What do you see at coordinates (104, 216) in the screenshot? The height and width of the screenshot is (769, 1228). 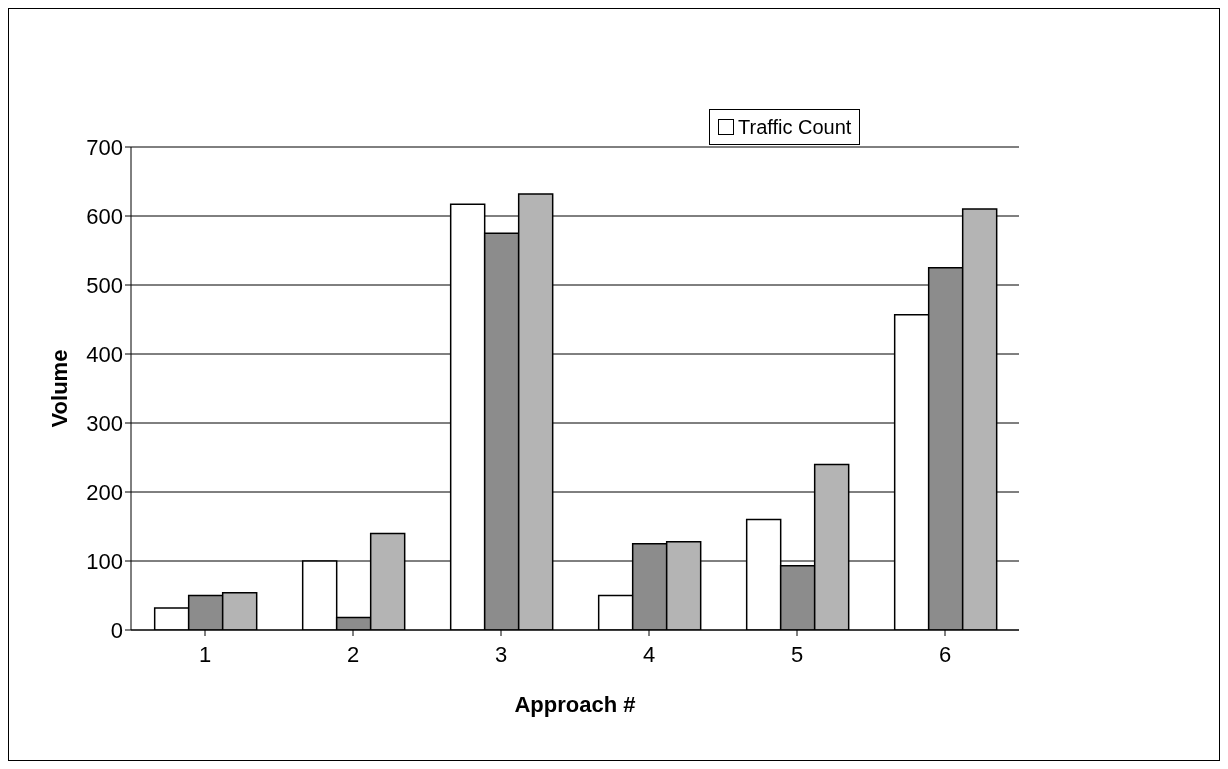 I see `y-tick-label: 600` at bounding box center [104, 216].